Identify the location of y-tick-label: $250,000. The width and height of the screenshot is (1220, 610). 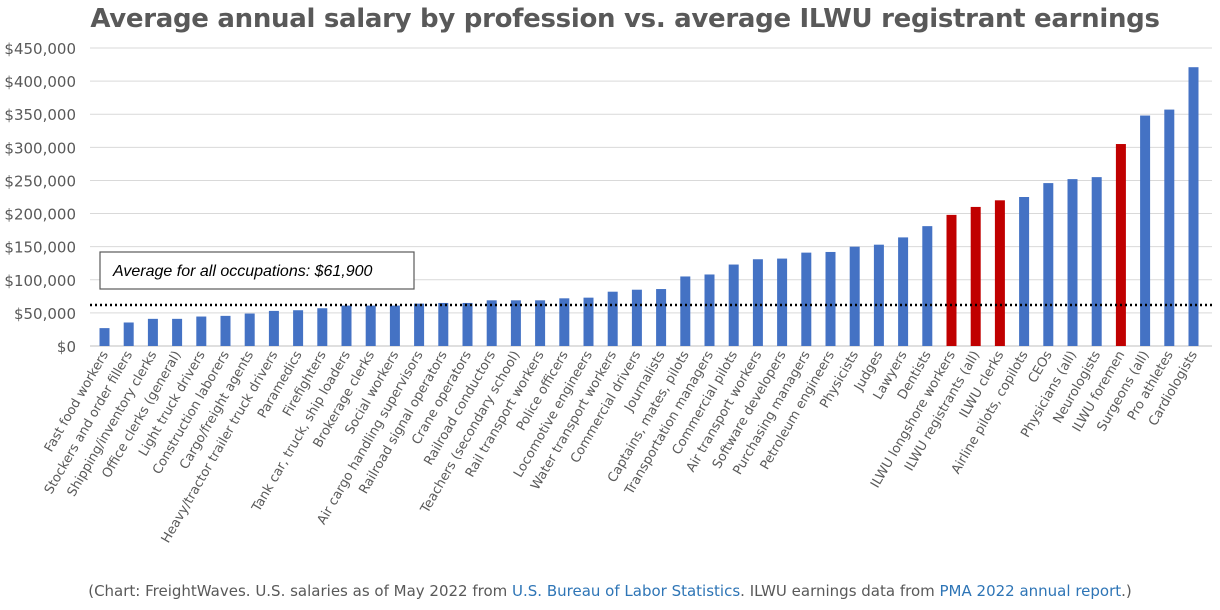
(40, 181).